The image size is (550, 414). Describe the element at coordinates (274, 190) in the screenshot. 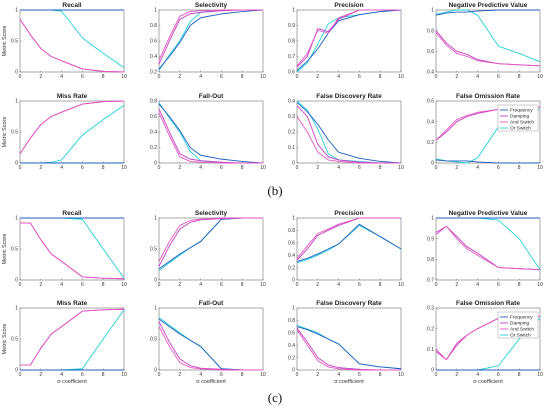

I see `panel-label: (b)` at that location.